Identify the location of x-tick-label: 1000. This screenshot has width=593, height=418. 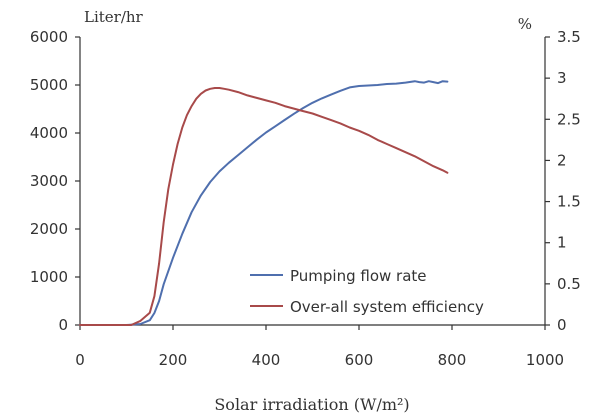
(545, 360).